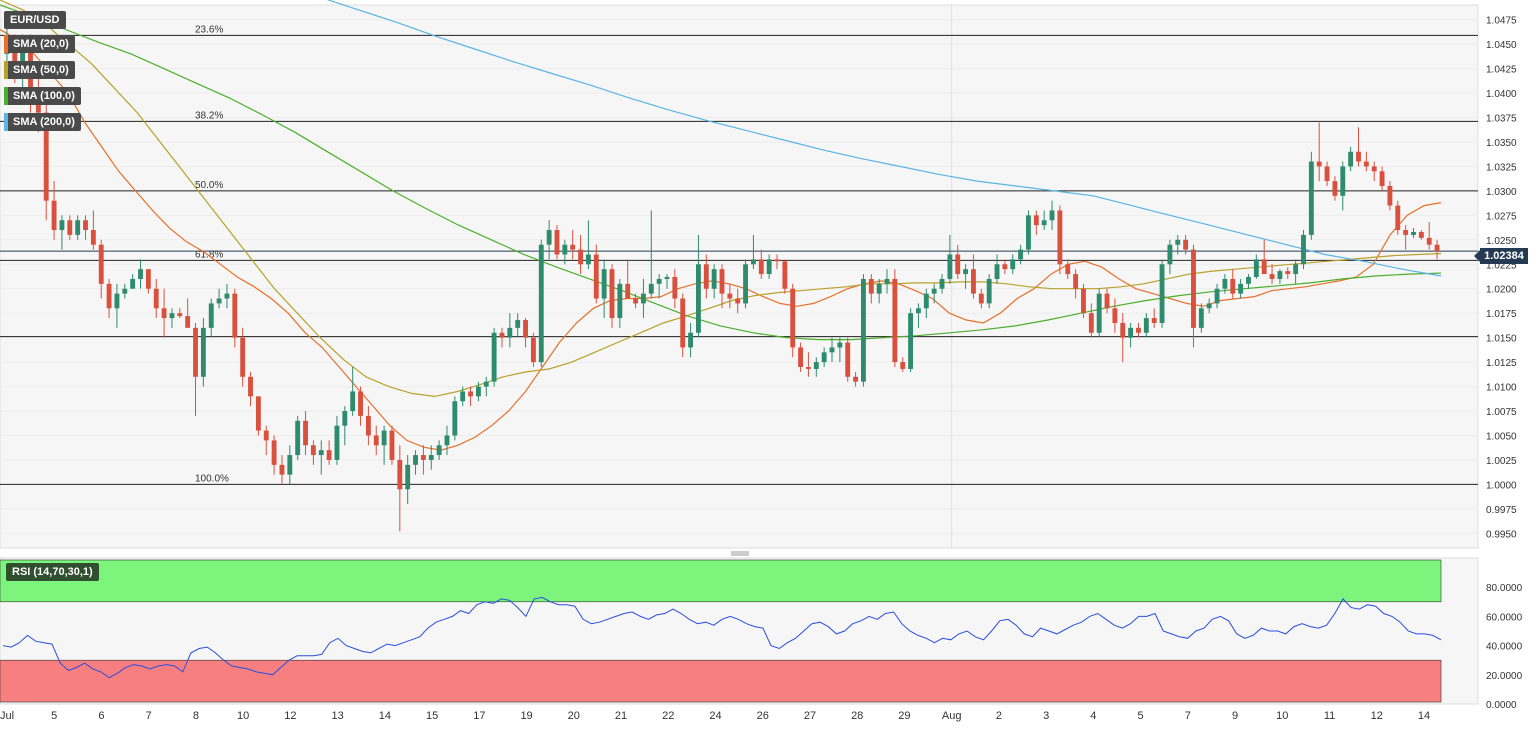 This screenshot has height=740, width=1536. I want to click on x-tick-label: 9, so click(1235, 716).